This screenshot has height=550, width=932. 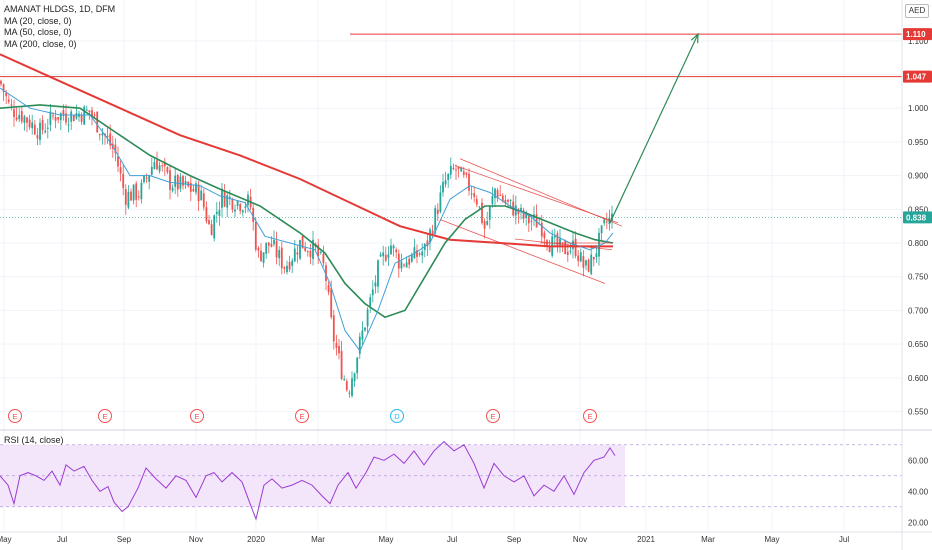 What do you see at coordinates (917, 217) in the screenshot?
I see `price-label-bg` at bounding box center [917, 217].